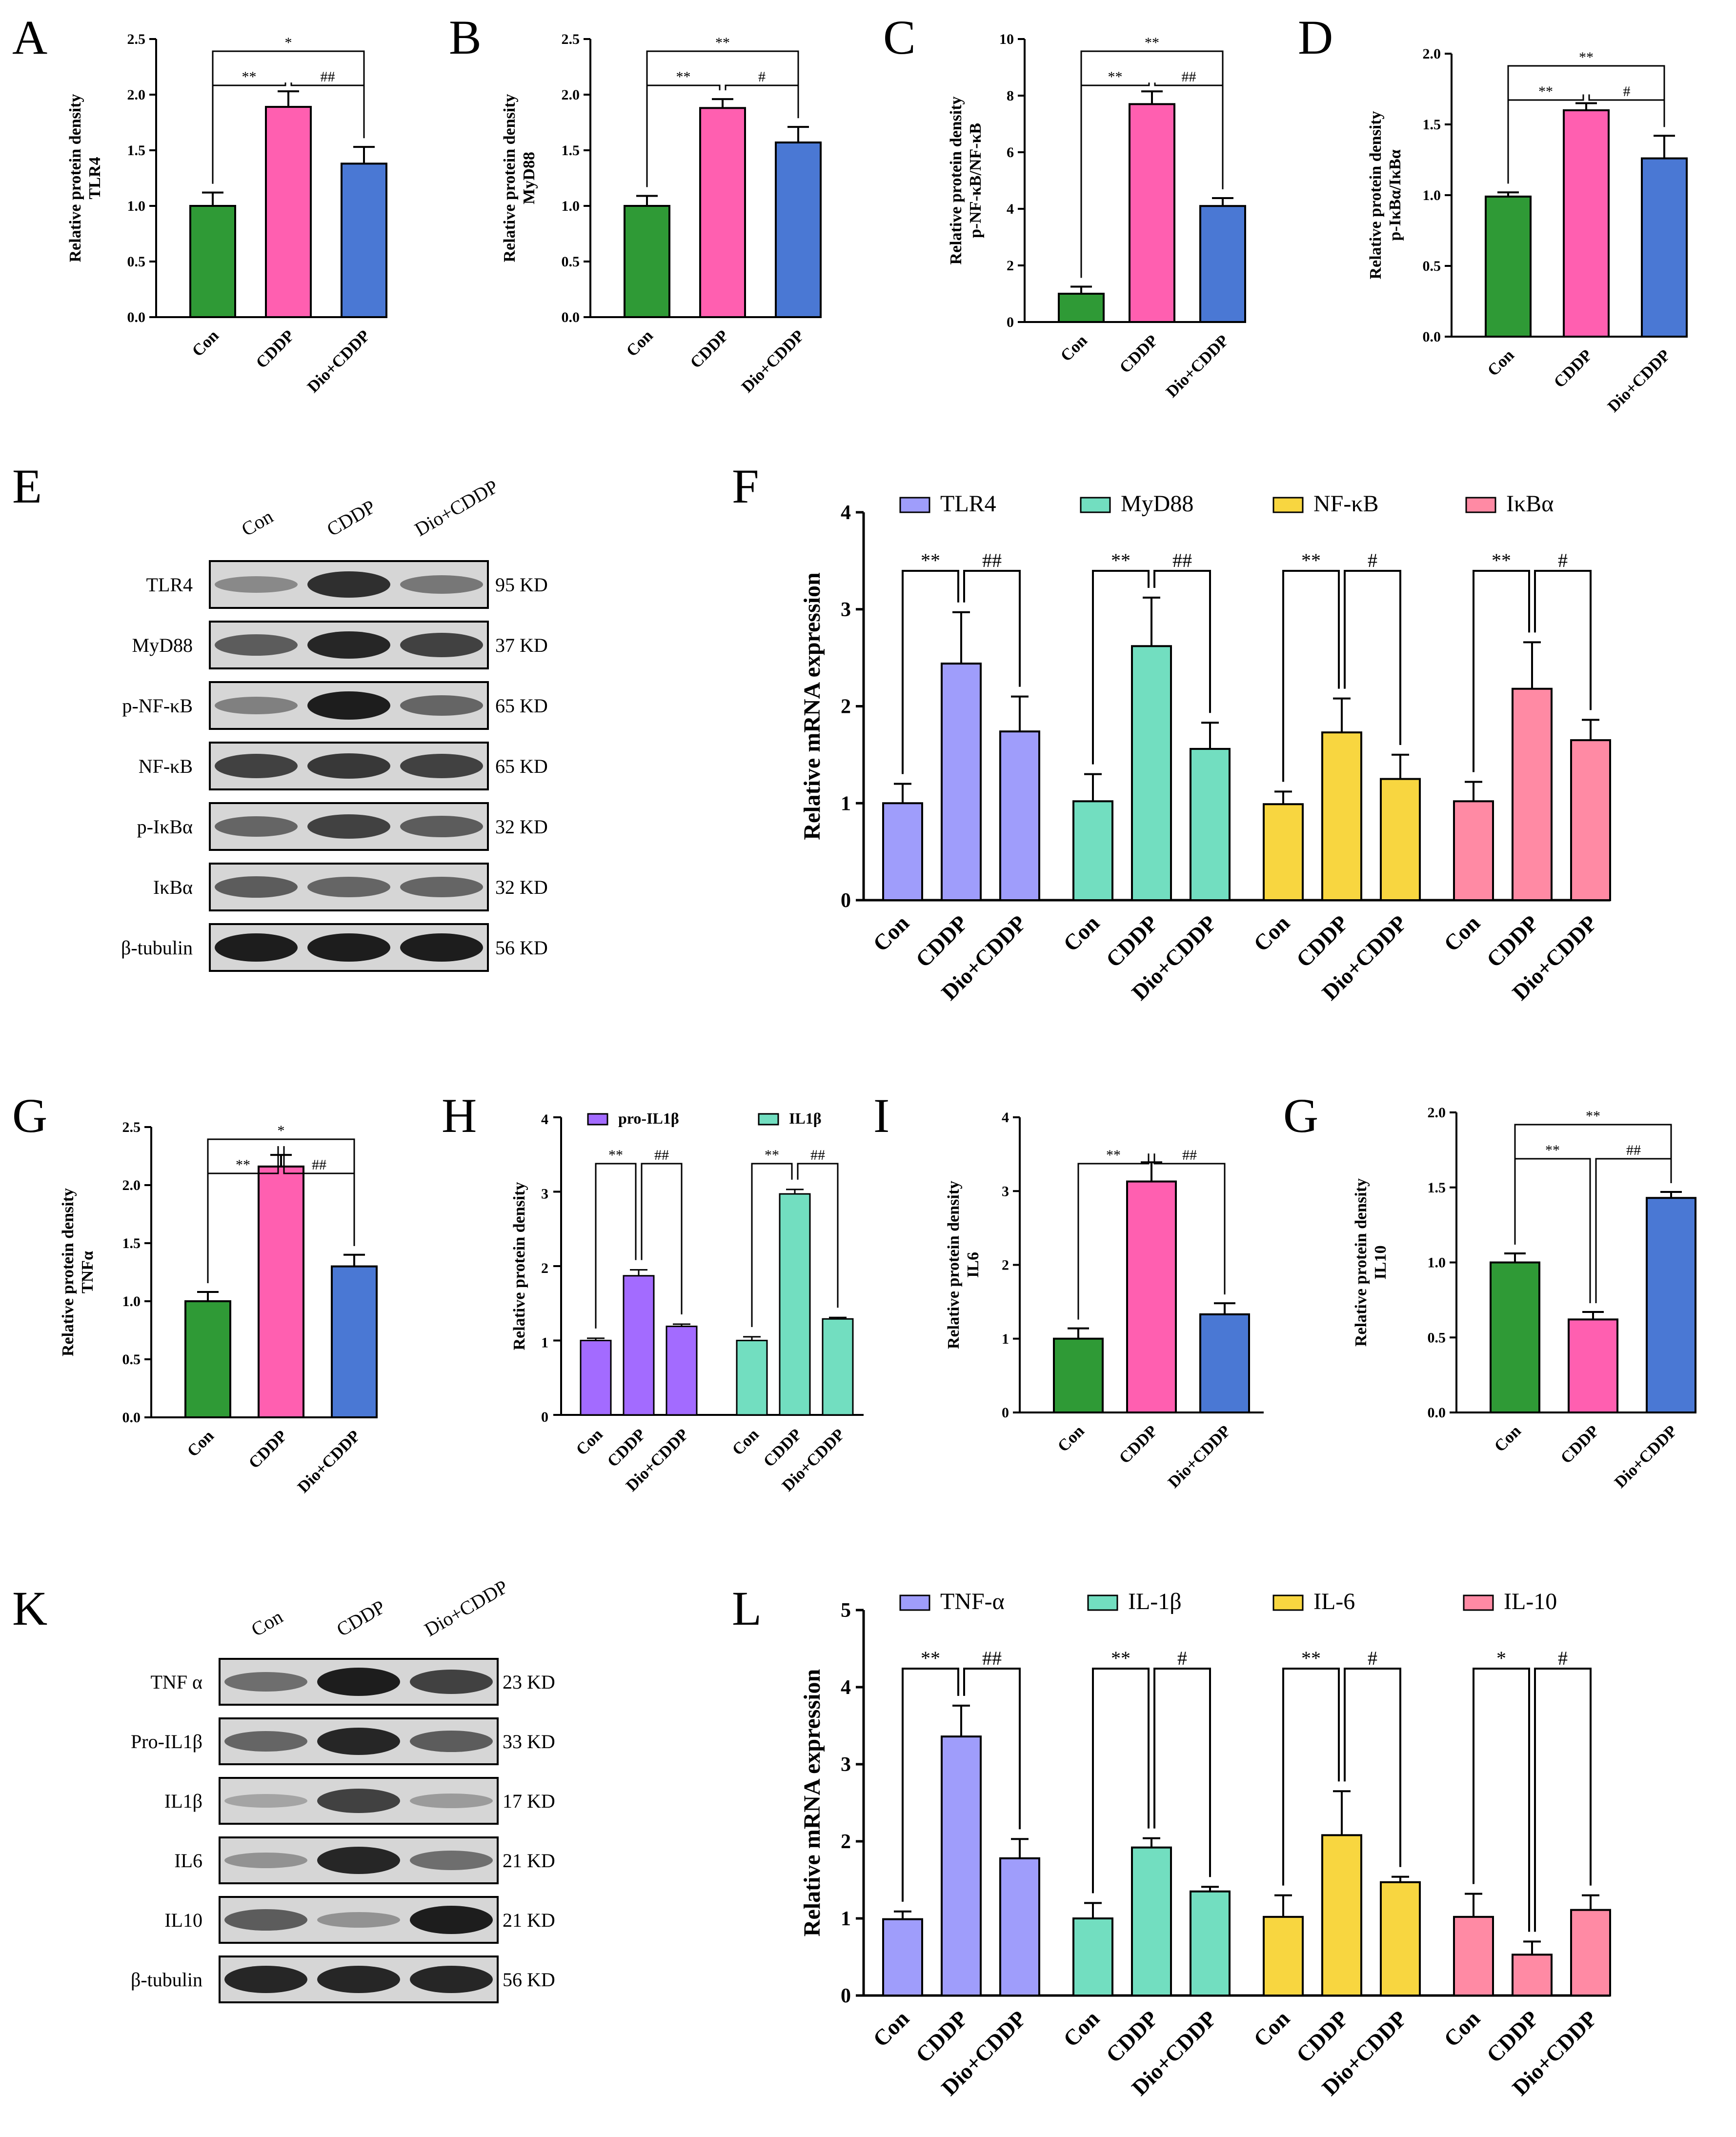 This screenshot has width=1736, height=2137. I want to click on legend-label: IL1β, so click(805, 1118).